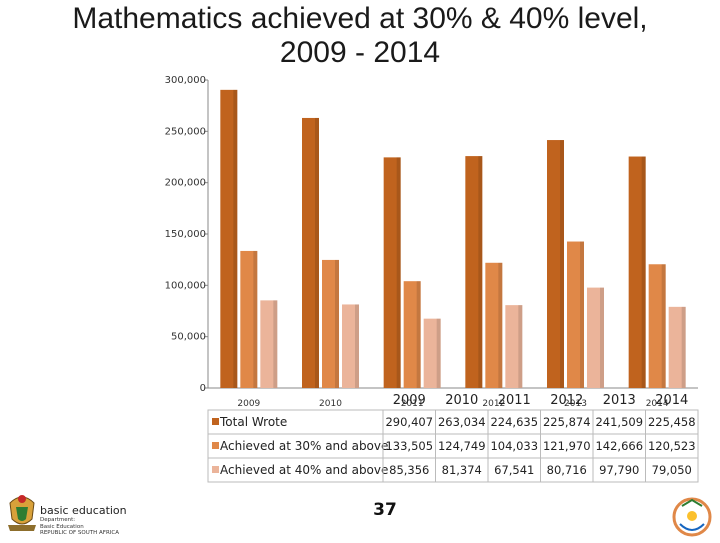 This screenshot has width=720, height=543. What do you see at coordinates (185, 285) in the screenshot?
I see `y-tick-label: 100,000` at bounding box center [185, 285].